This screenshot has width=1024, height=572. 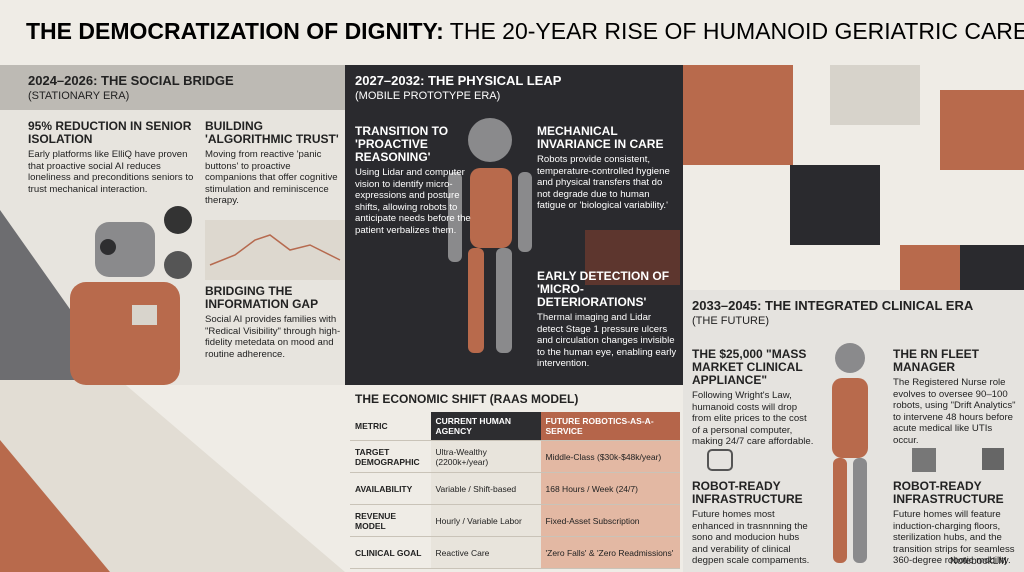 What do you see at coordinates (610, 488) in the screenshot?
I see `table-cell: 168 Hours / Week (24/7)` at bounding box center [610, 488].